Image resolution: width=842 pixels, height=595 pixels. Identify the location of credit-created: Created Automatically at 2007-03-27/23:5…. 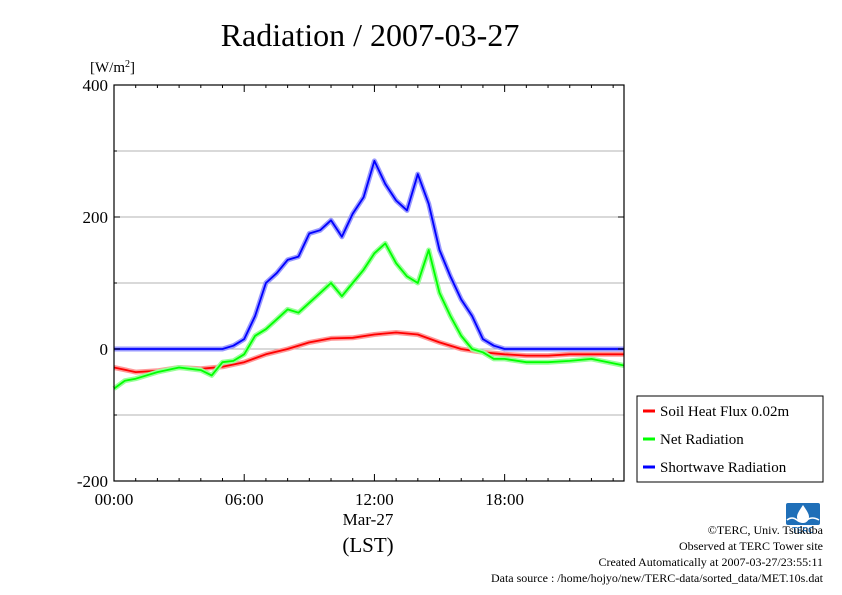
(710, 562).